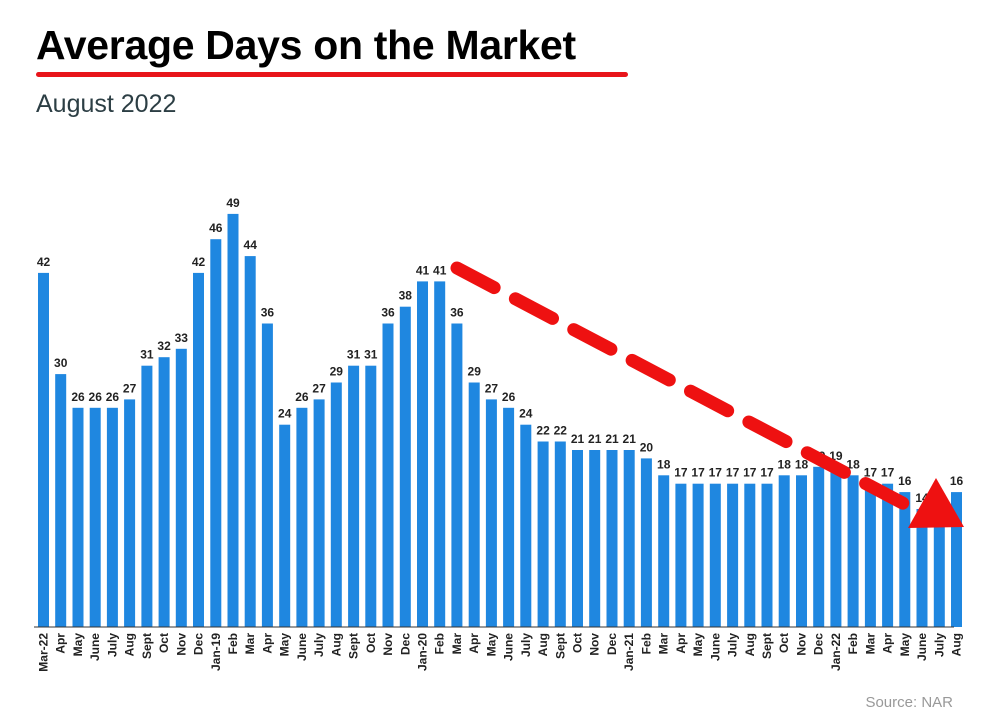 The width and height of the screenshot is (995, 726). What do you see at coordinates (560, 646) in the screenshot?
I see `x-tick-label: Sept` at bounding box center [560, 646].